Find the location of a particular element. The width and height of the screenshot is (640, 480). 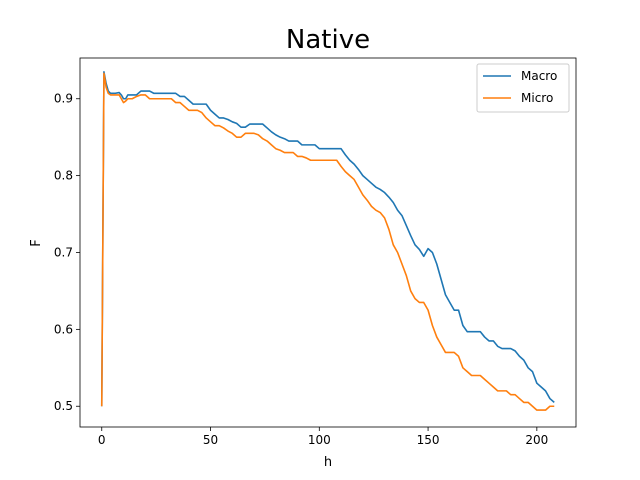

x-tick-label: 100 is located at coordinates (319, 440).